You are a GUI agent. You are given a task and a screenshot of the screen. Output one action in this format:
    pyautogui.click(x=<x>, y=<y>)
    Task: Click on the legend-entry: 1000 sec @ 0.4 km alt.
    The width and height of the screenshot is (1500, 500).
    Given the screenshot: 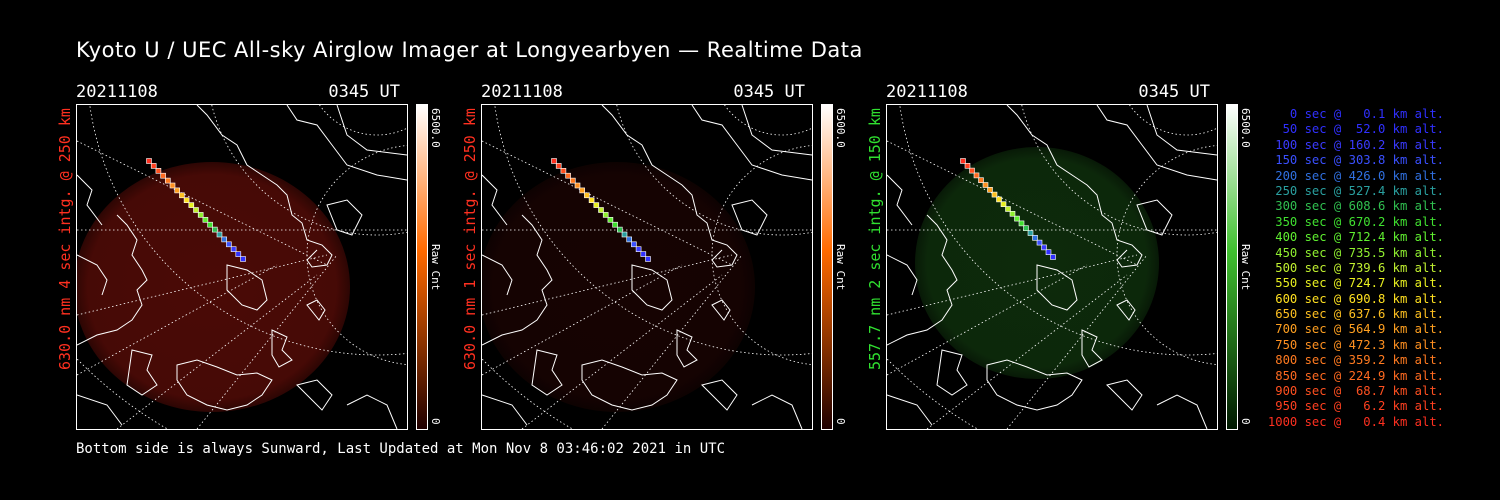 What is the action you would take?
    pyautogui.click(x=1355, y=421)
    